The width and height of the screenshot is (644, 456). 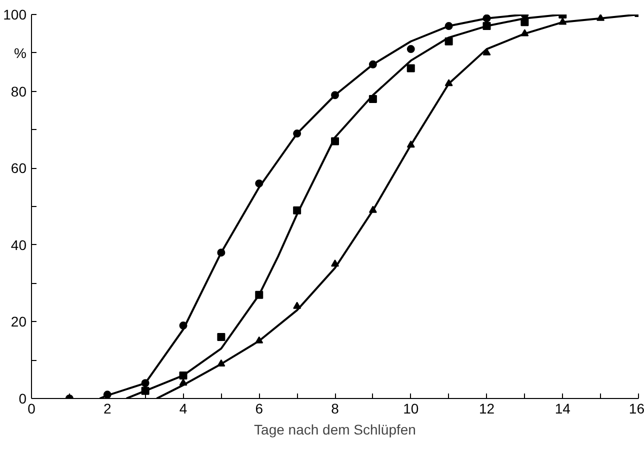 I want to click on y-tick-label: 100, so click(x=15, y=14).